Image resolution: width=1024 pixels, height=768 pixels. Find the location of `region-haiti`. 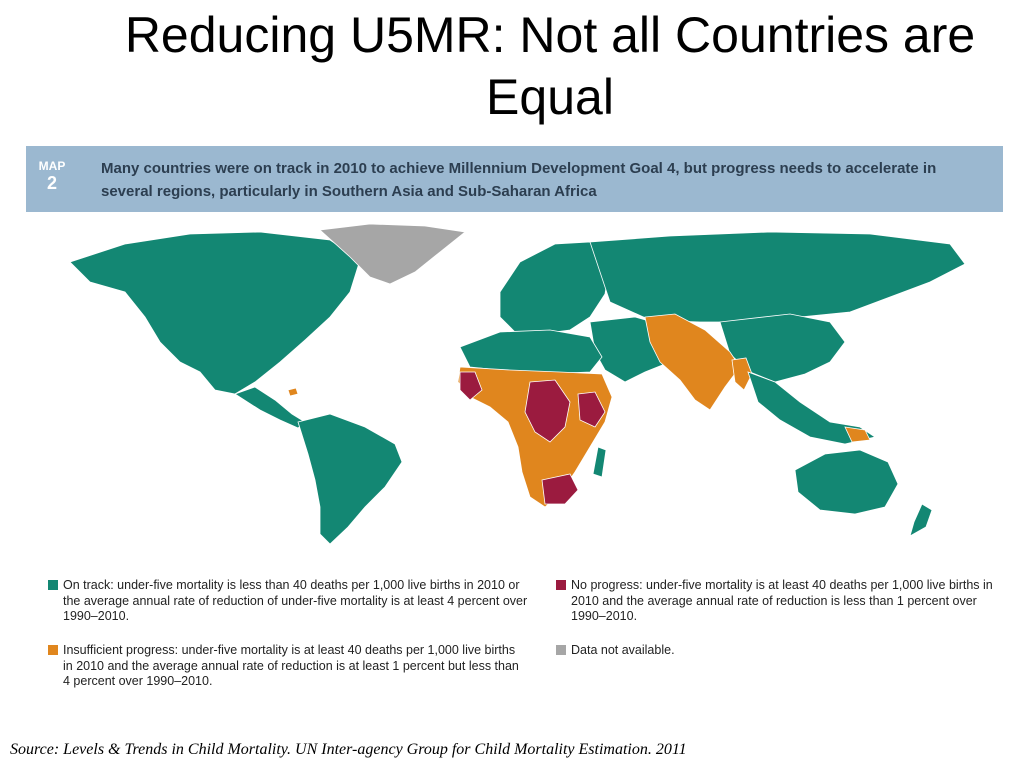

region-haiti is located at coordinates (293, 392).